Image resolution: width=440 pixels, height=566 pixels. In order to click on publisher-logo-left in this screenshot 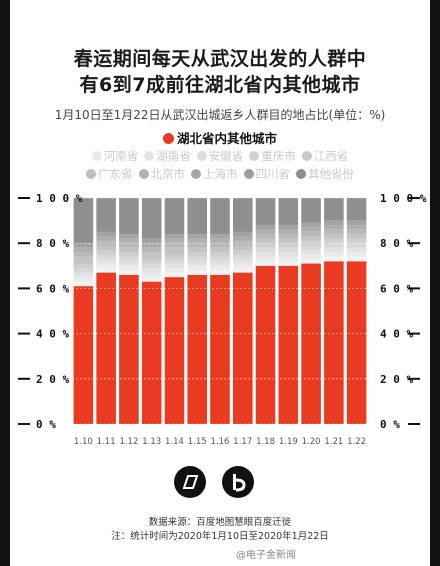, I will do `click(190, 482)`.